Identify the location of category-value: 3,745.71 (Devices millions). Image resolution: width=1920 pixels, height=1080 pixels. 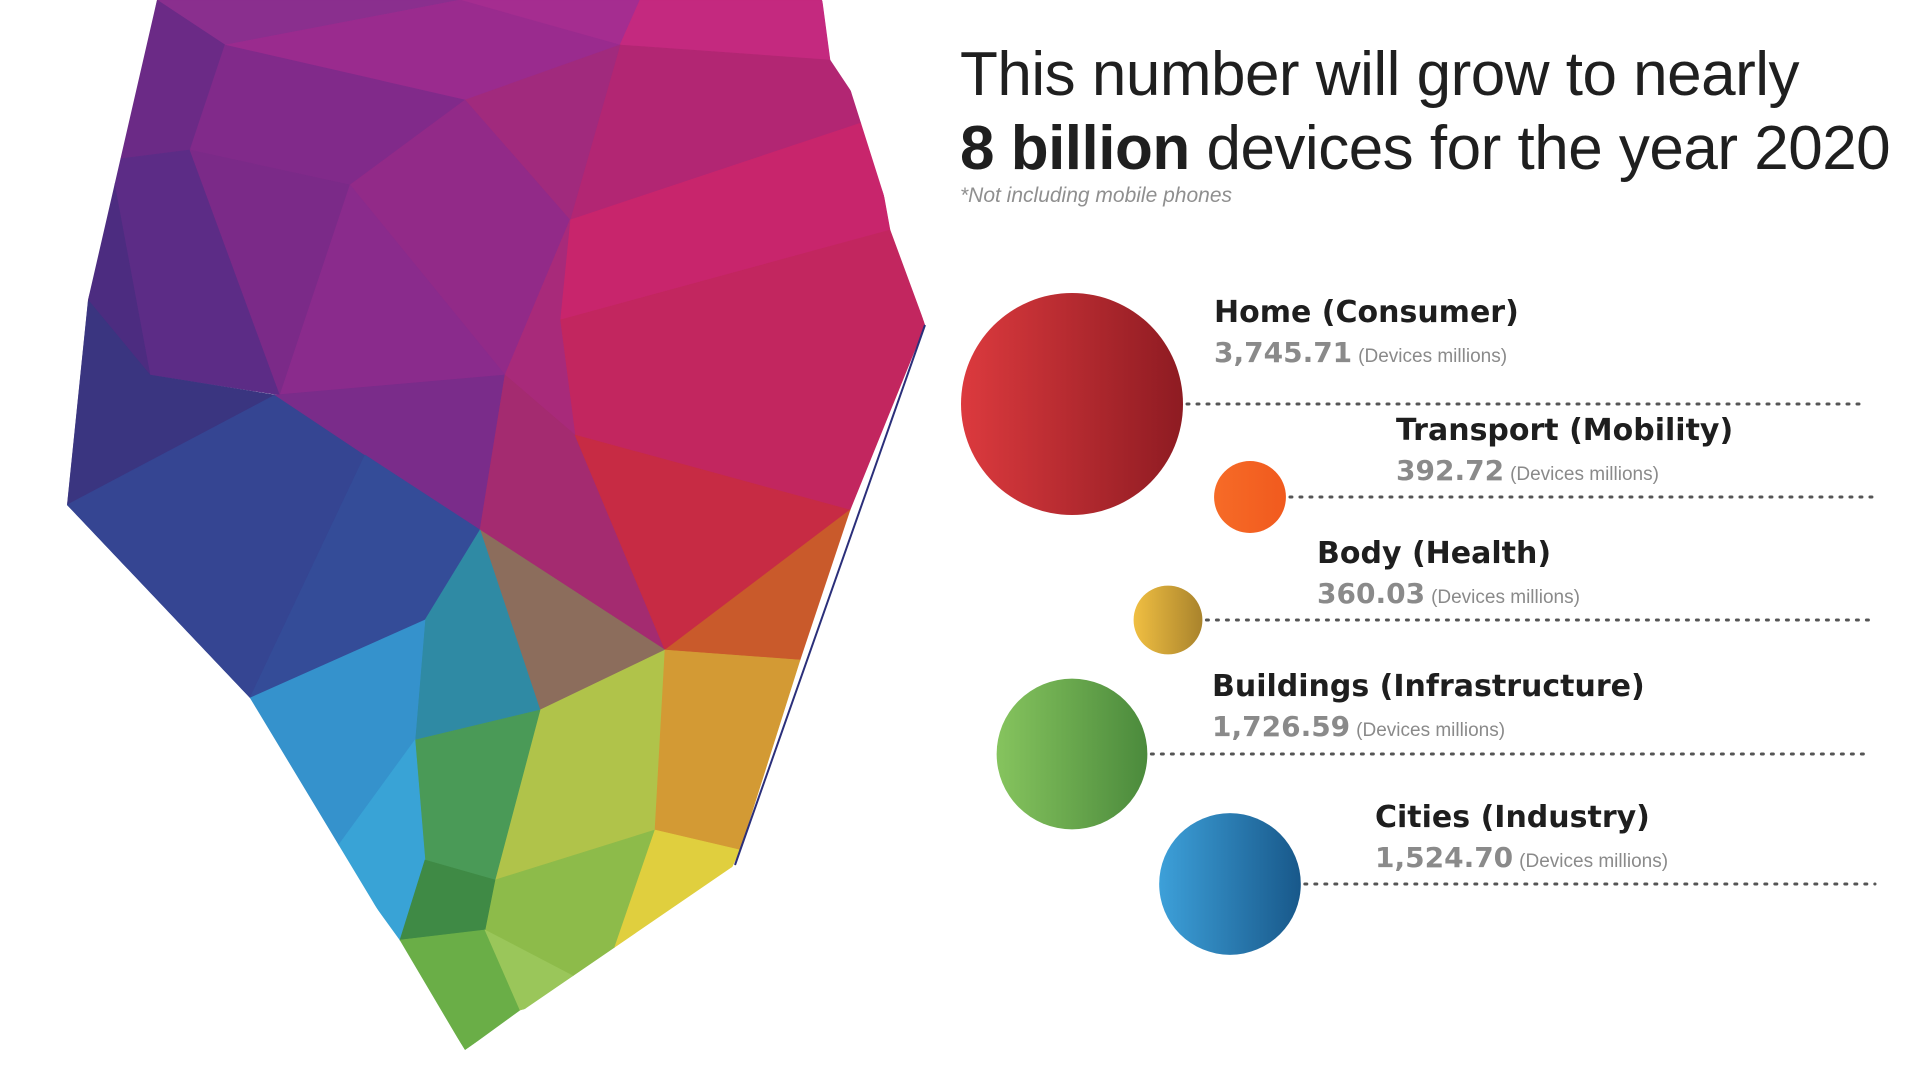
(1366, 355).